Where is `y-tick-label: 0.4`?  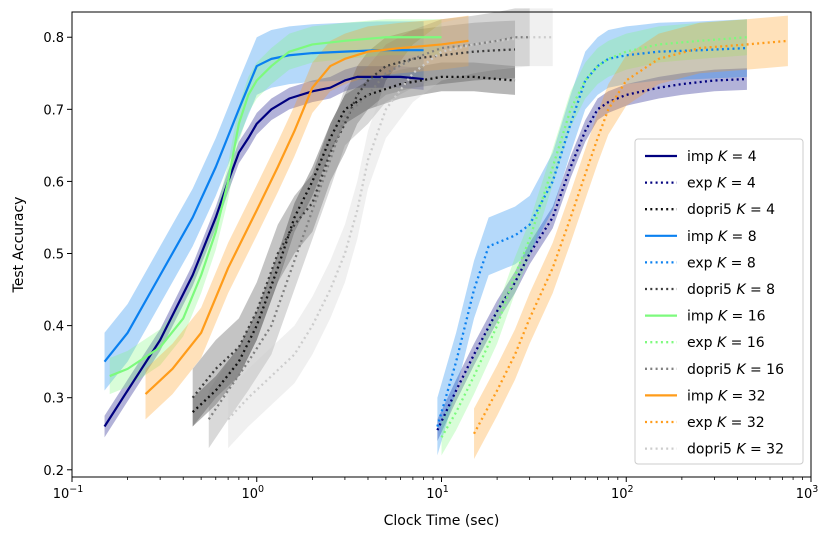
y-tick-label: 0.4 is located at coordinates (53, 327).